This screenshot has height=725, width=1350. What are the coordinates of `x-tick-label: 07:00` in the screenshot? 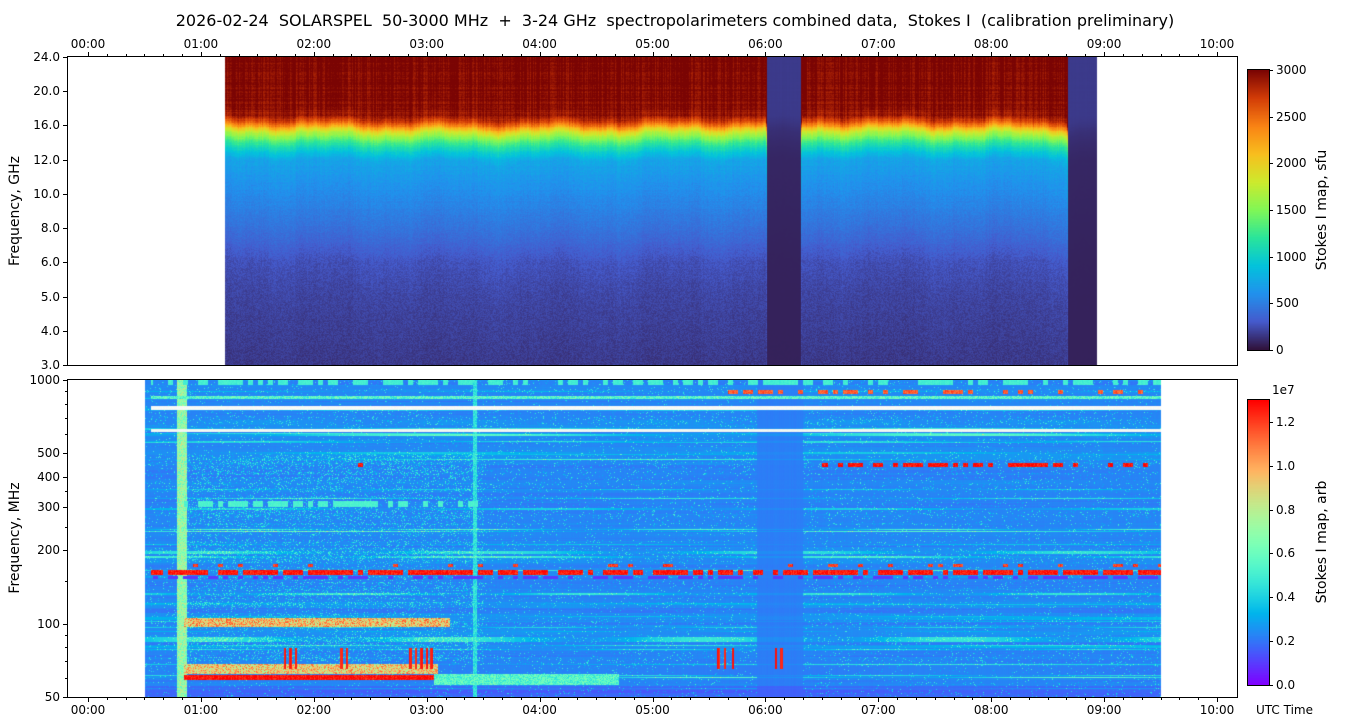 It's located at (878, 710).